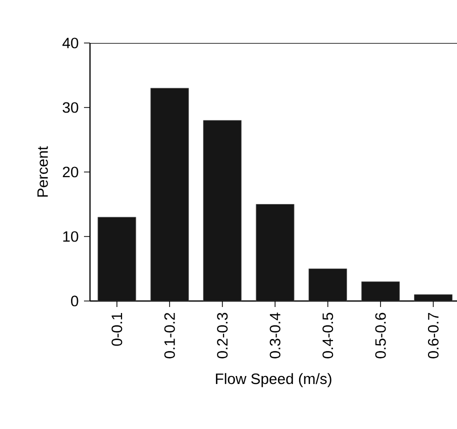 This screenshot has width=457, height=429. Describe the element at coordinates (70, 107) in the screenshot. I see `y-tick-label: 30` at that location.